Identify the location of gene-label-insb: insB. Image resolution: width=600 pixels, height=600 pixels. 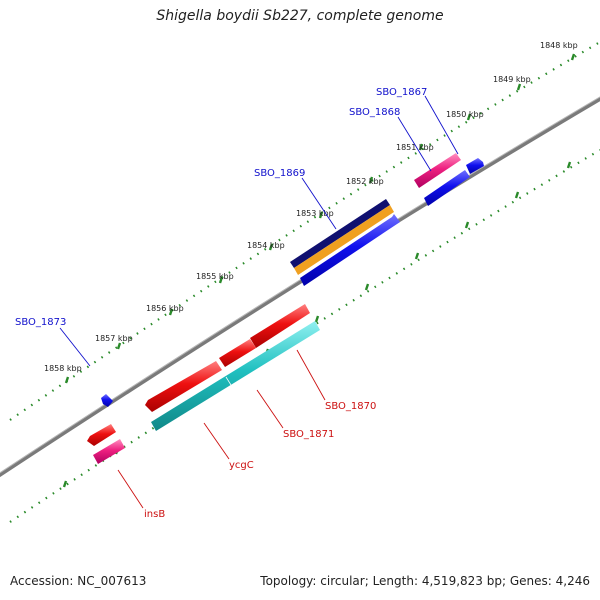
(154, 514).